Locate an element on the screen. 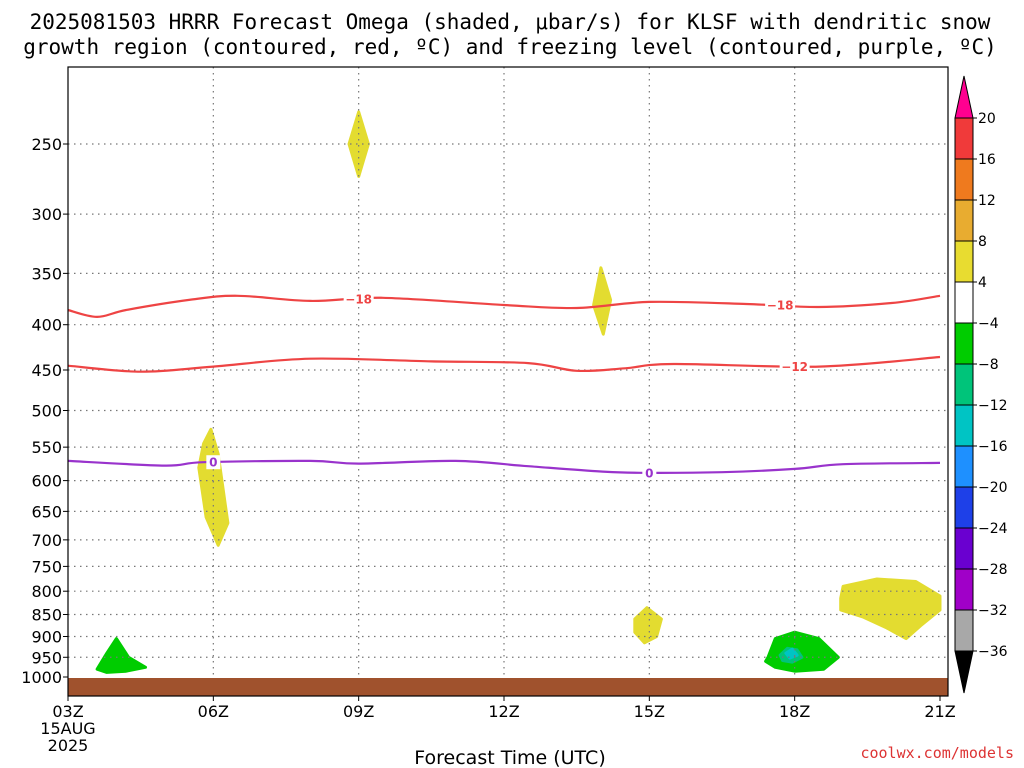 The height and width of the screenshot is (768, 1024). colorbar-label-8: −16 is located at coordinates (993, 447).